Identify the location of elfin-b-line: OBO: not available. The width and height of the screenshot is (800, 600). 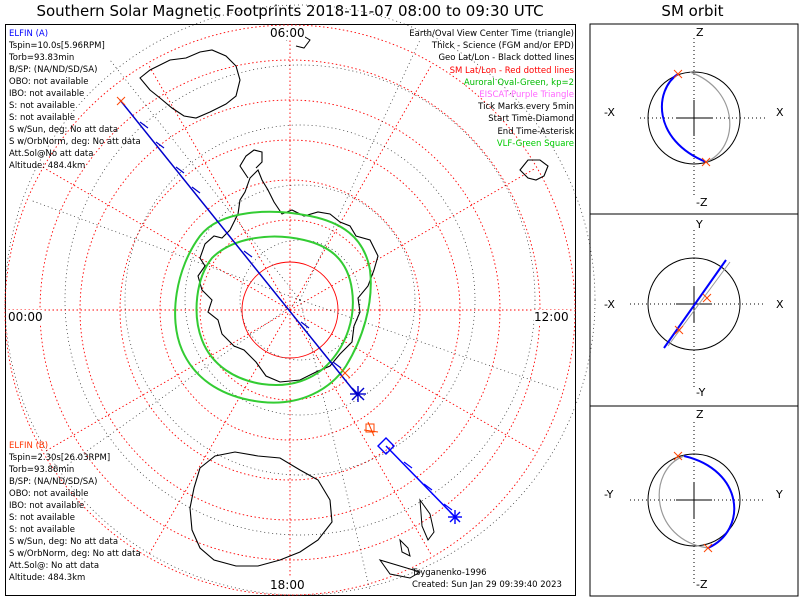
(49, 494).